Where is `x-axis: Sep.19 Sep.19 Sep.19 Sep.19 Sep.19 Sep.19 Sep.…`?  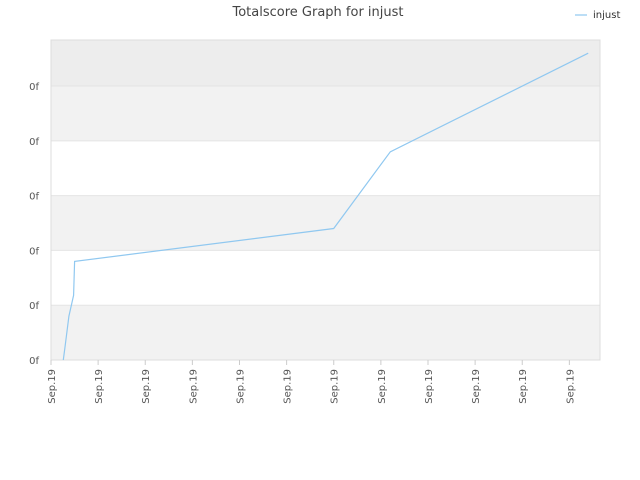 x-axis: Sep.19 Sep.19 Sep.19 Sep.19 Sep.19 Sep.19 Sep.… is located at coordinates (311, 382).